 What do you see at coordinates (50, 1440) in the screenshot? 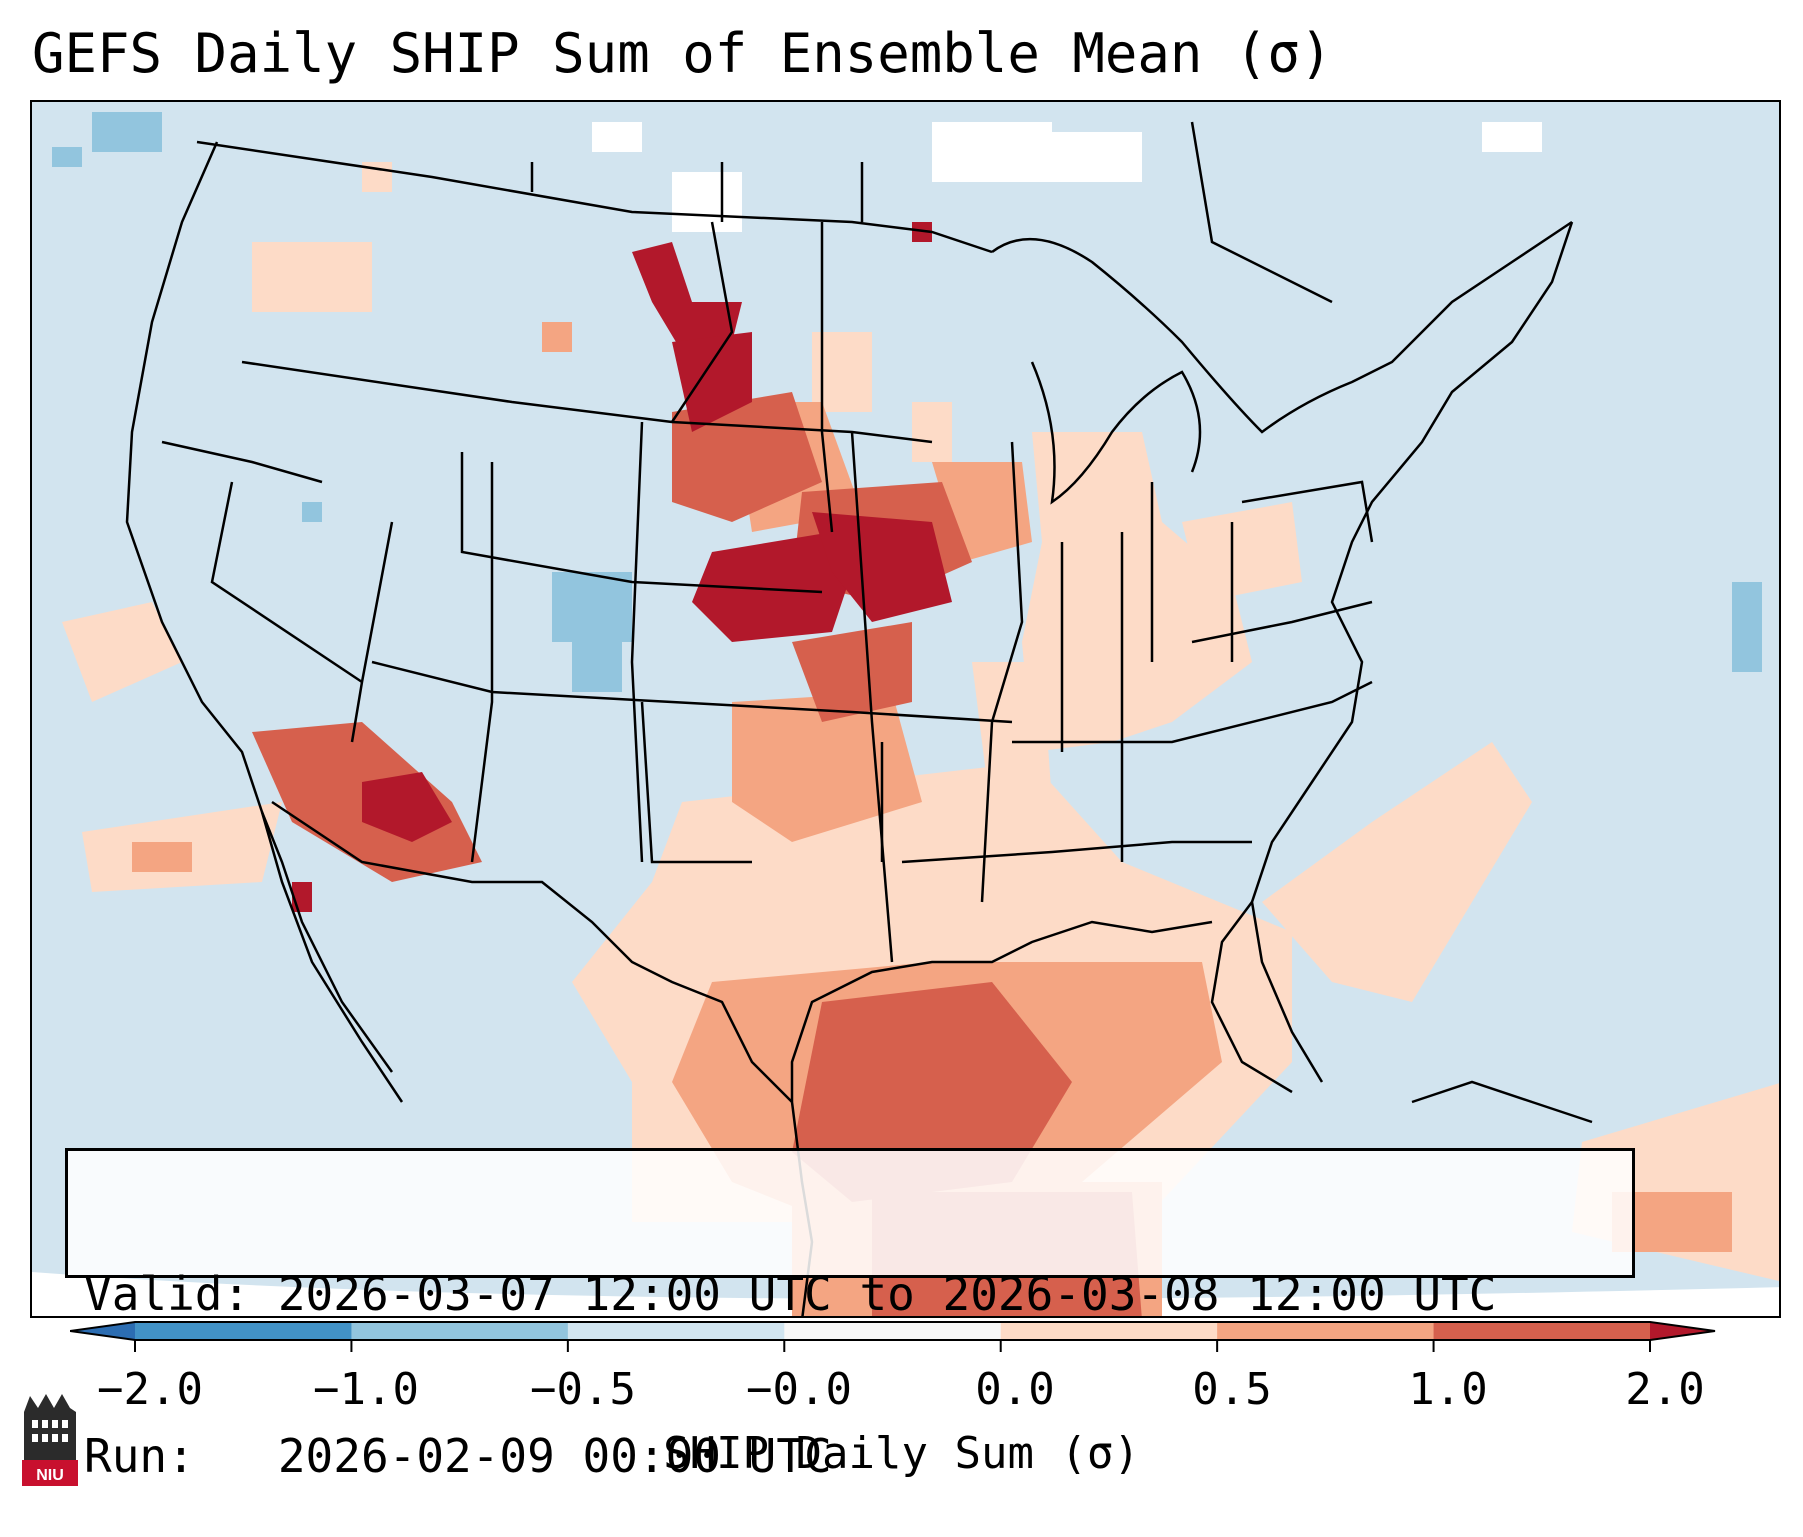
I see `niu-logo: NIU` at bounding box center [50, 1440].